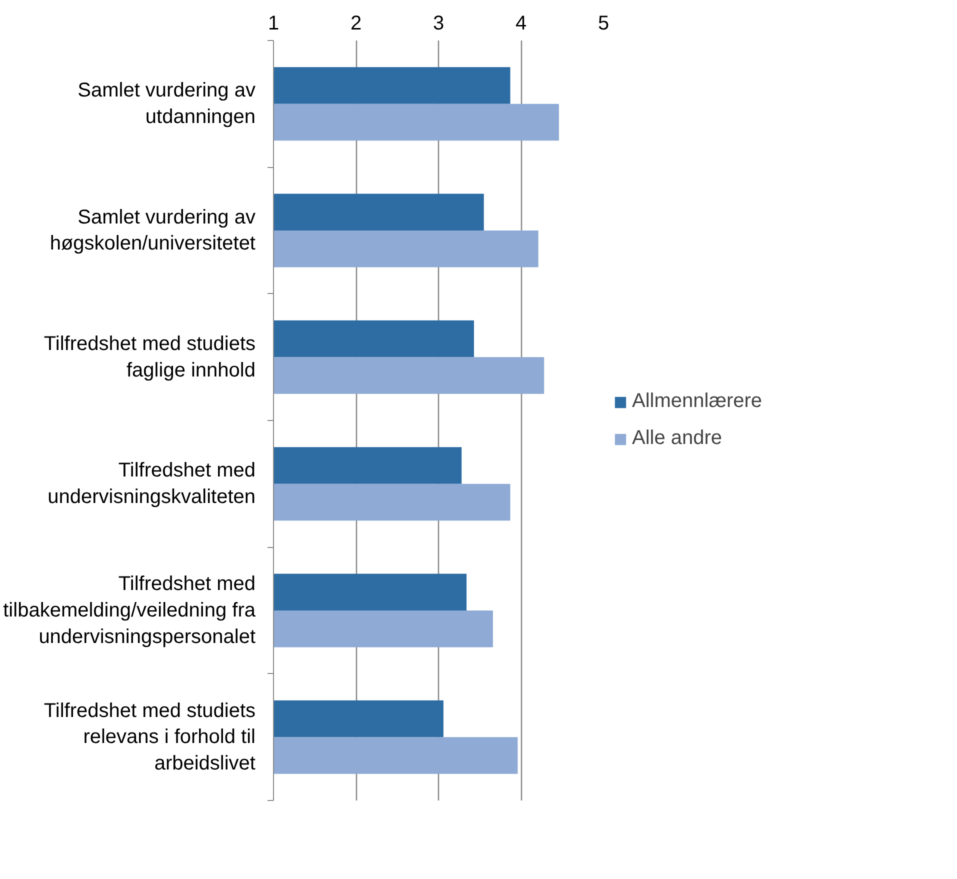  I want to click on y-tick-label: Tilfredshet med undervisningskvaliteten, so click(152, 484).